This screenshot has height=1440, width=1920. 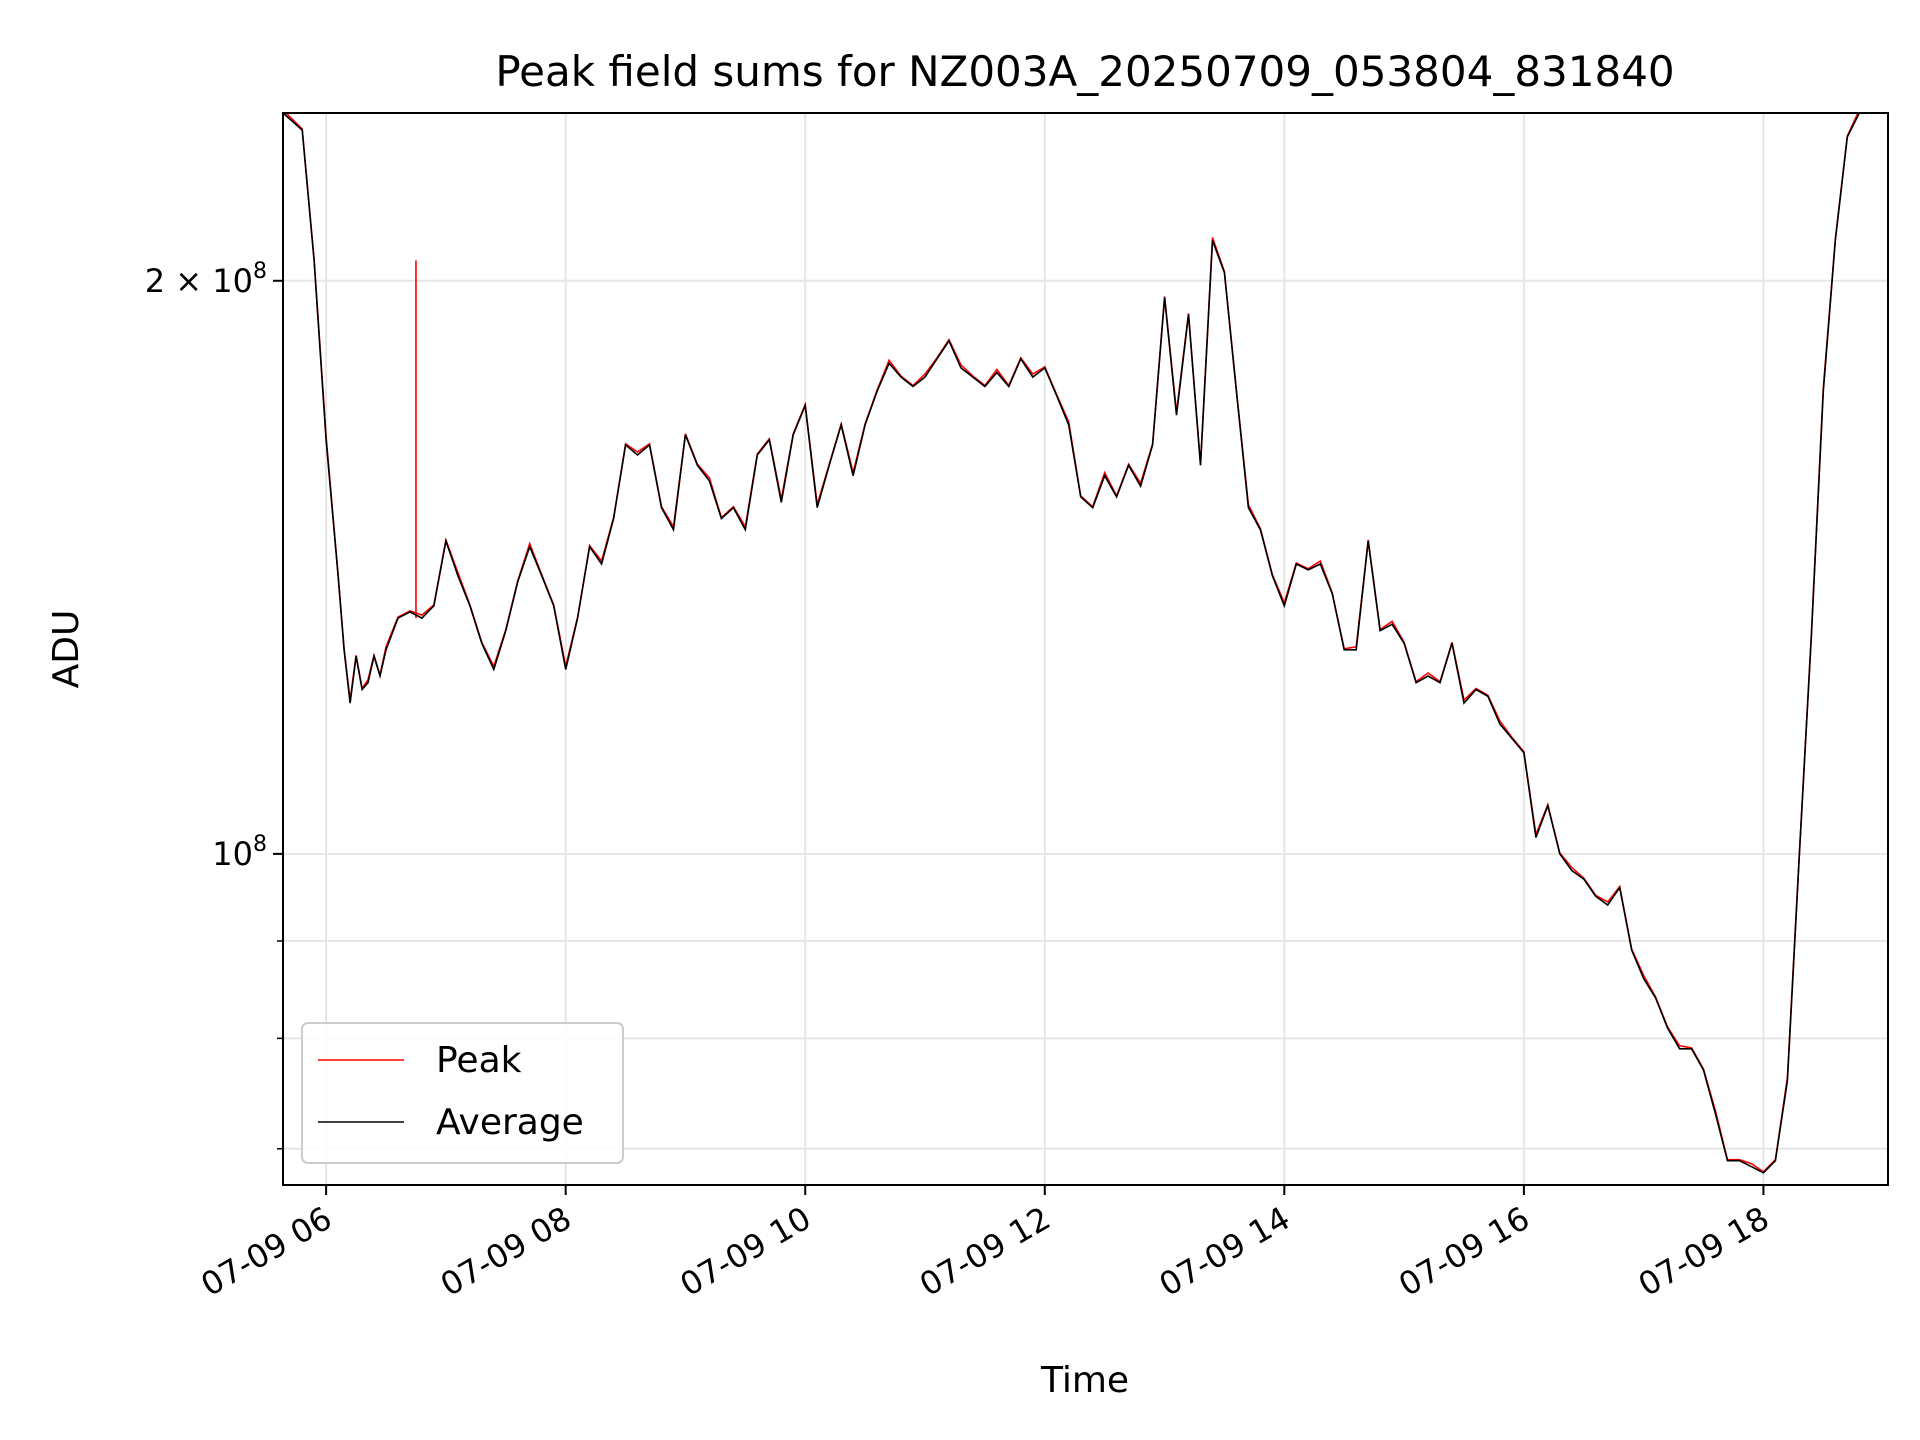 I want to click on legend: Peak Average, so click(x=462, y=1093).